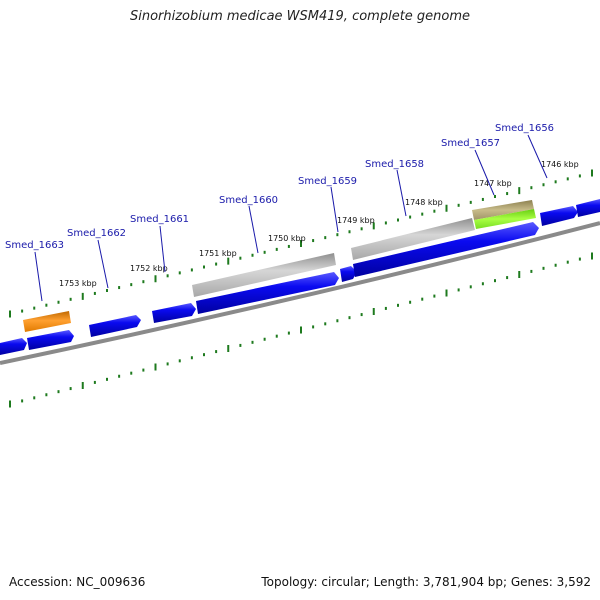  What do you see at coordinates (287, 238) in the screenshot?
I see `scale-label: 1750 kbp` at bounding box center [287, 238].